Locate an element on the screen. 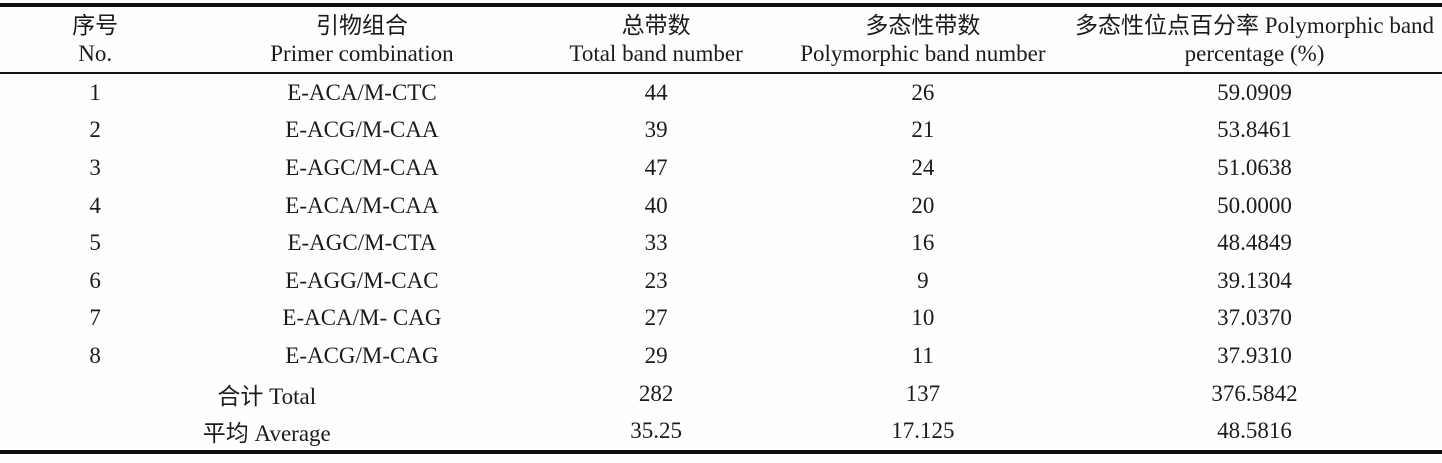  cell-percentage: 37.9310 is located at coordinates (1254, 355).